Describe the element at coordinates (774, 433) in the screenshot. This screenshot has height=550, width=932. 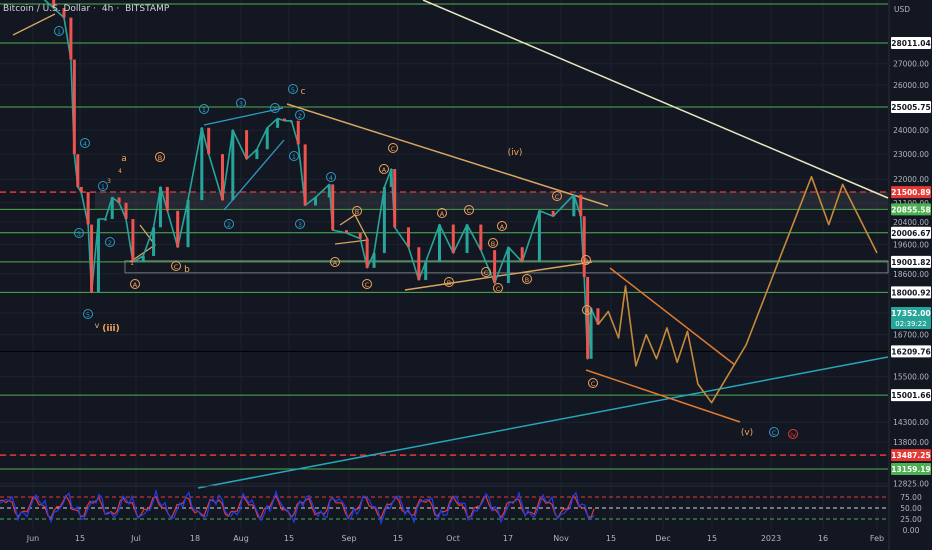
I see `wave-label-blue-c-text: C` at that location.